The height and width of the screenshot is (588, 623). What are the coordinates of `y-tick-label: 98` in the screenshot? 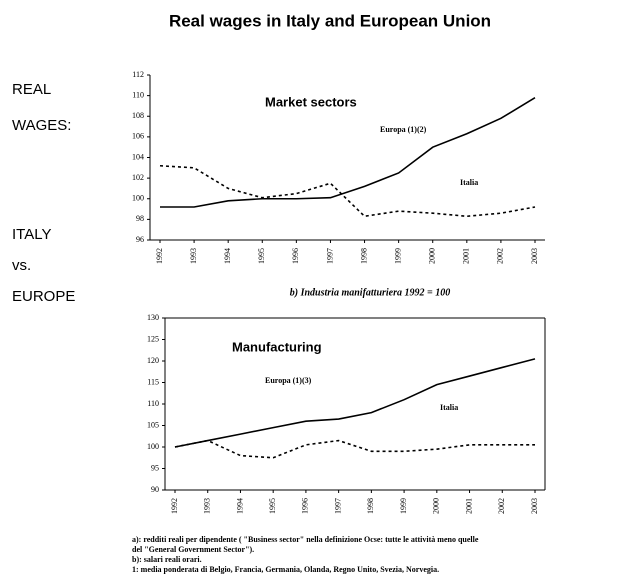 It's located at (140, 218).